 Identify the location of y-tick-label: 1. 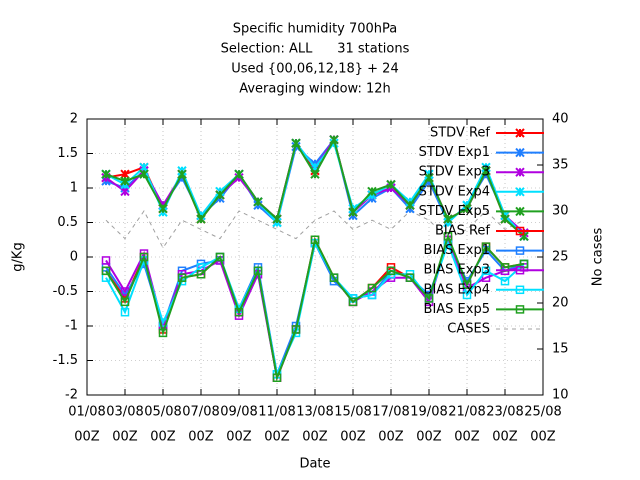
(74, 188).